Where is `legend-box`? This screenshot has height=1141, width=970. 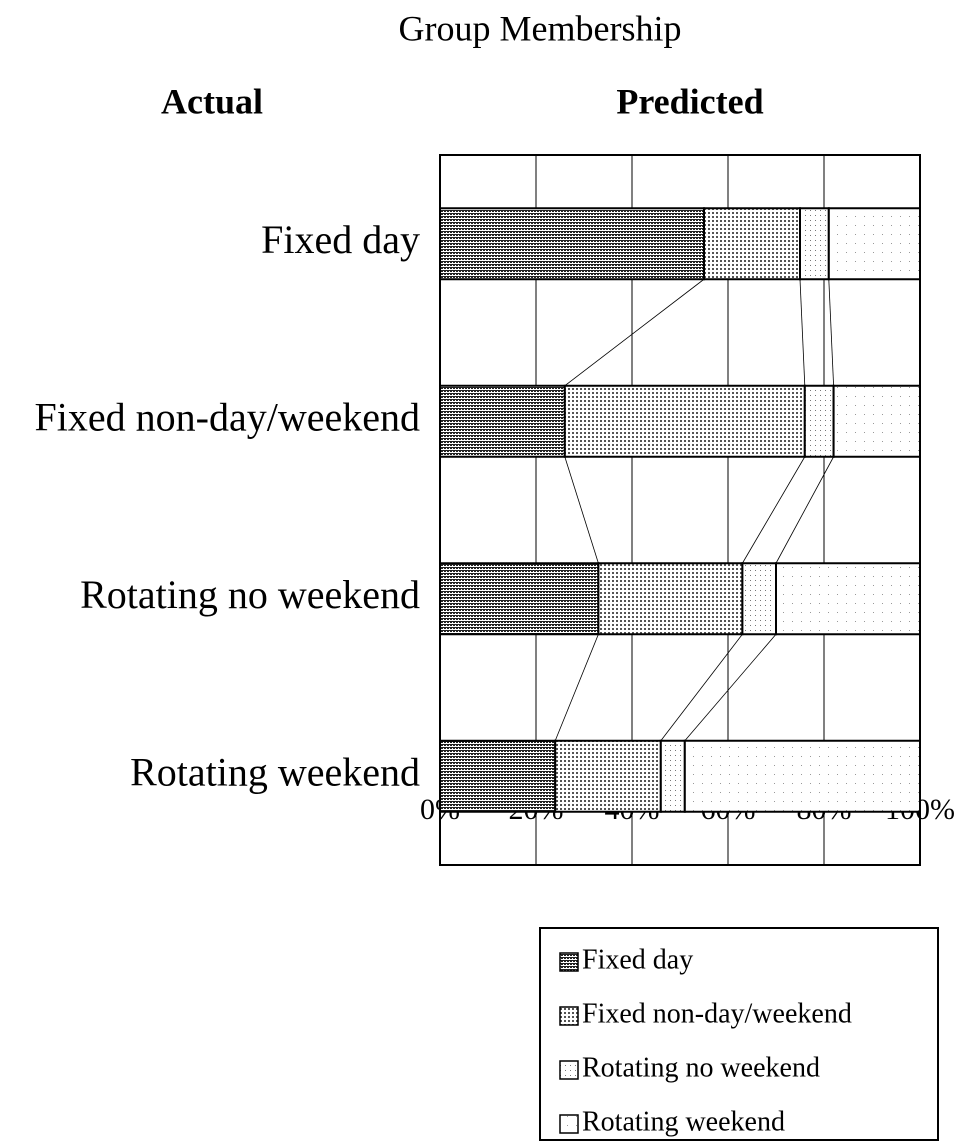 legend-box is located at coordinates (739, 1034).